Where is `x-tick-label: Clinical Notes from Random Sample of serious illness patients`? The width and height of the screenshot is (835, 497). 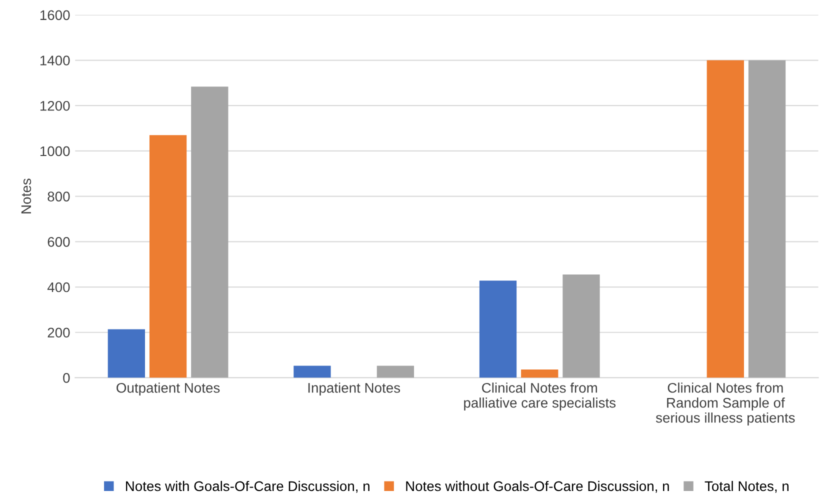 x-tick-label: Clinical Notes from Random Sample of serious illness patients is located at coordinates (725, 404).